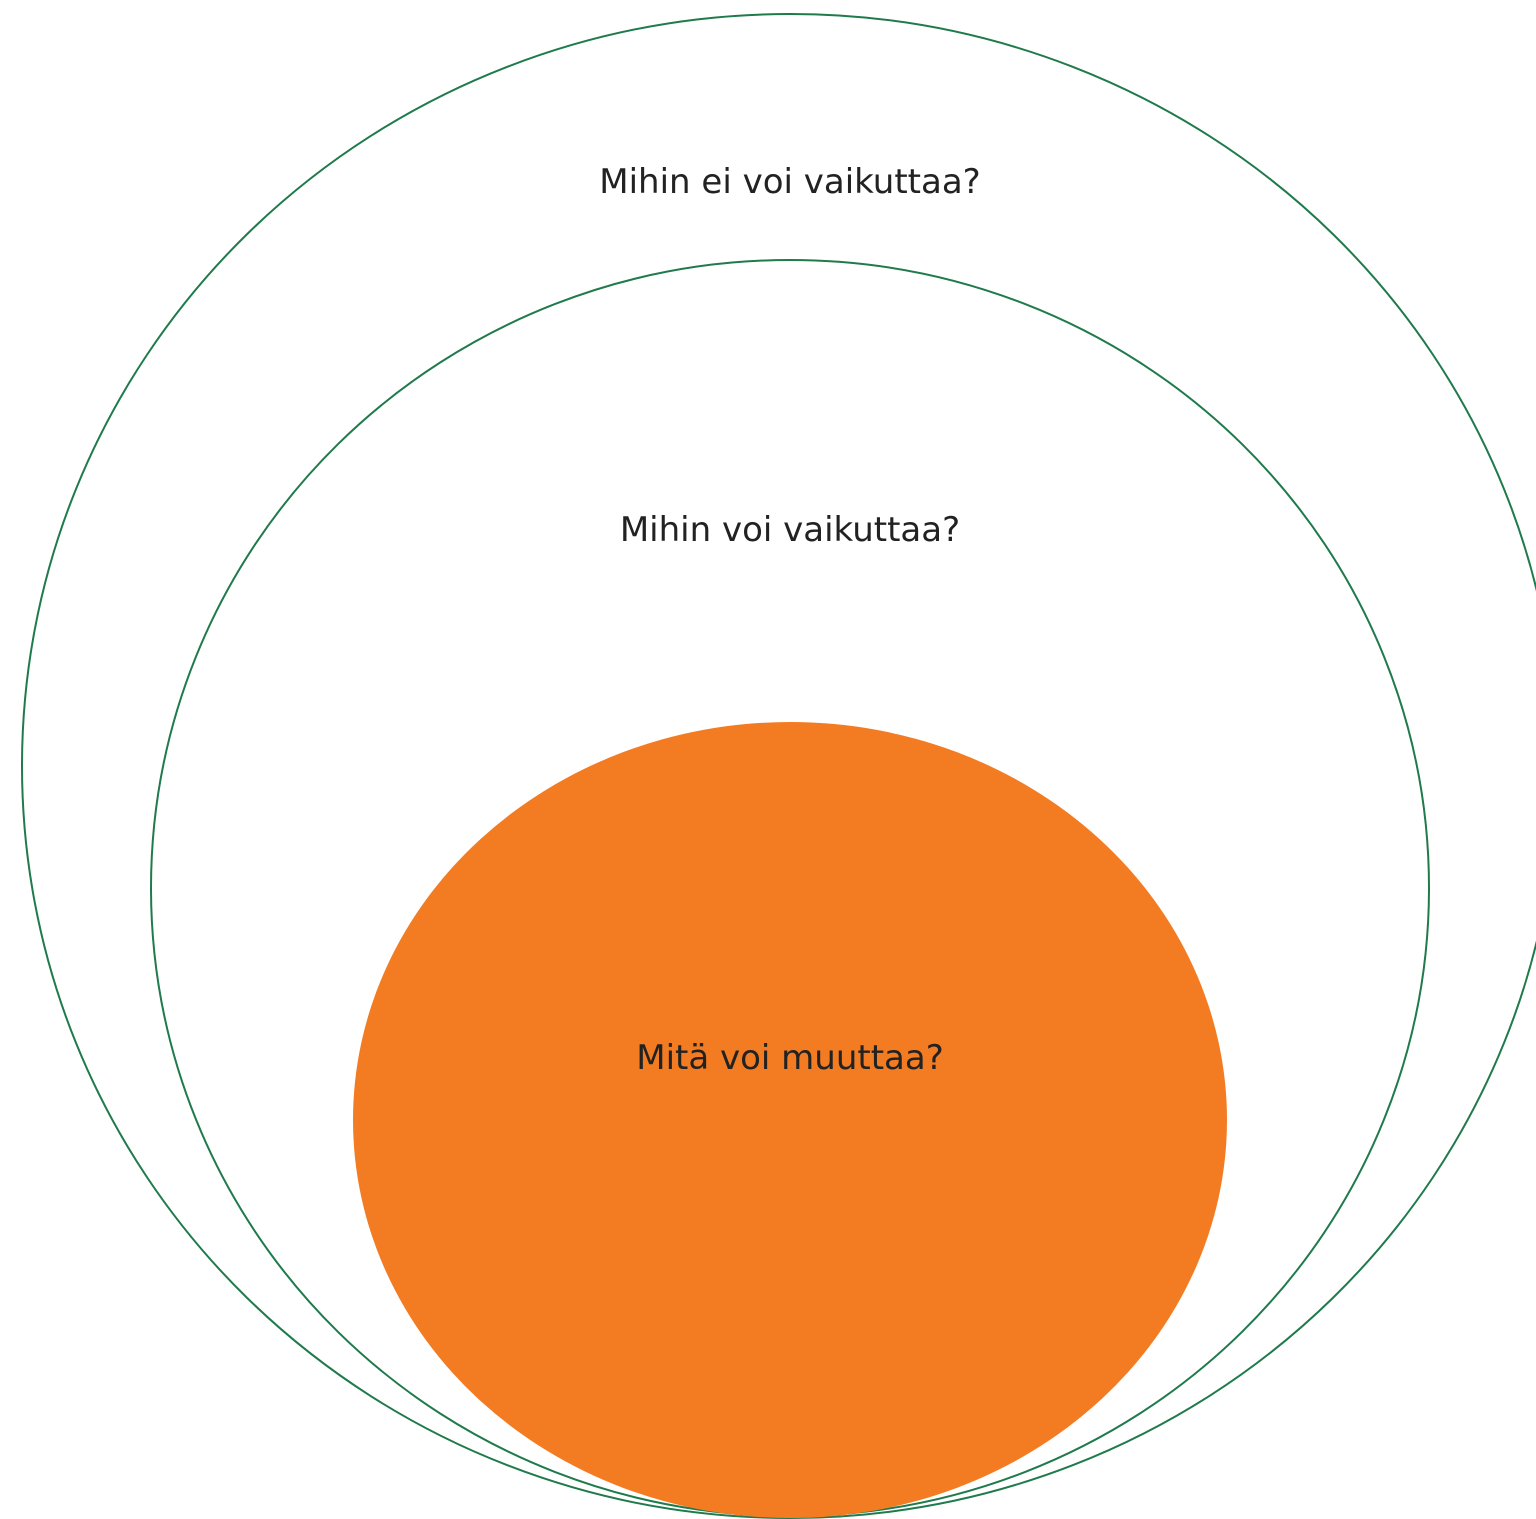 This screenshot has width=1536, height=1519. I want to click on inner-circle-label: Mitä voi muuttaa?, so click(790, 1058).